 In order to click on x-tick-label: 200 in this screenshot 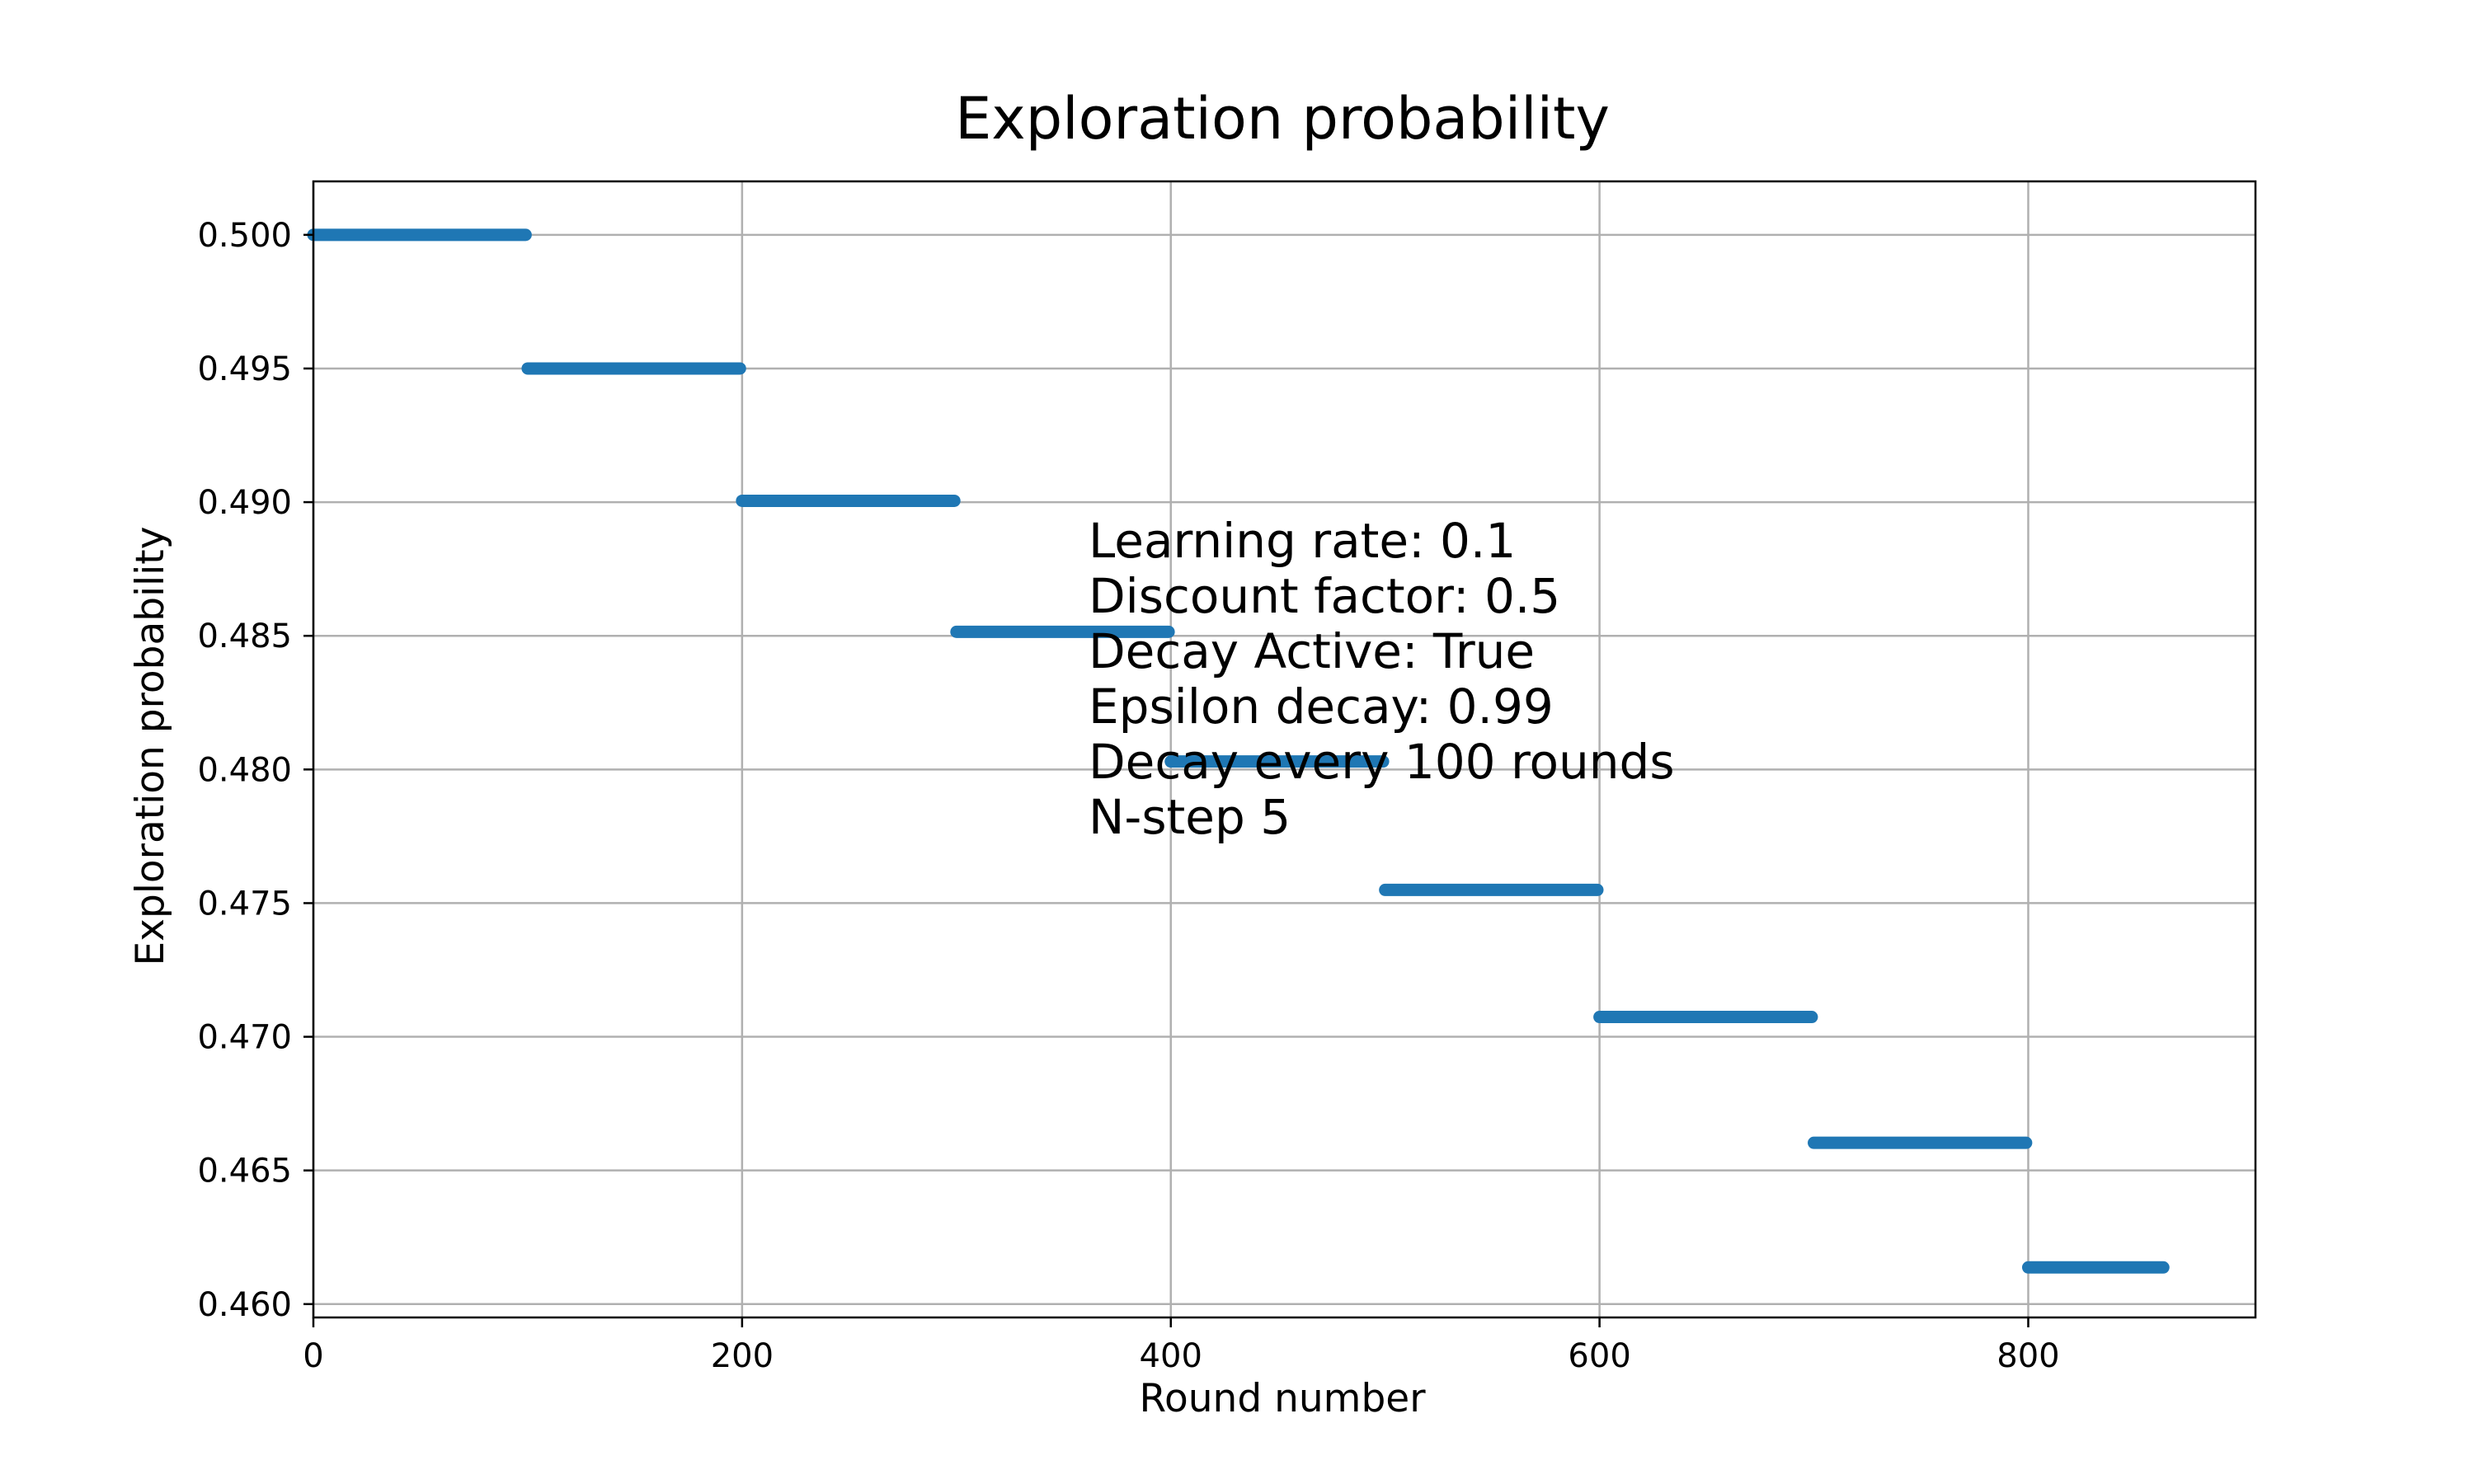, I will do `click(742, 1356)`.